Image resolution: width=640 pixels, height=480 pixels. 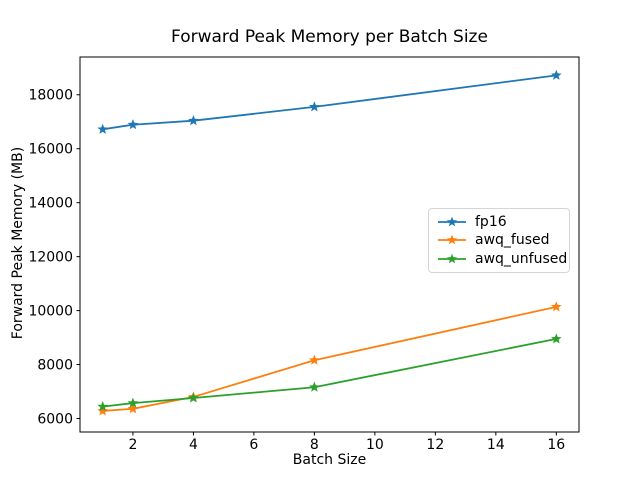 I want to click on y-tick-label: 12000, so click(x=50, y=257).